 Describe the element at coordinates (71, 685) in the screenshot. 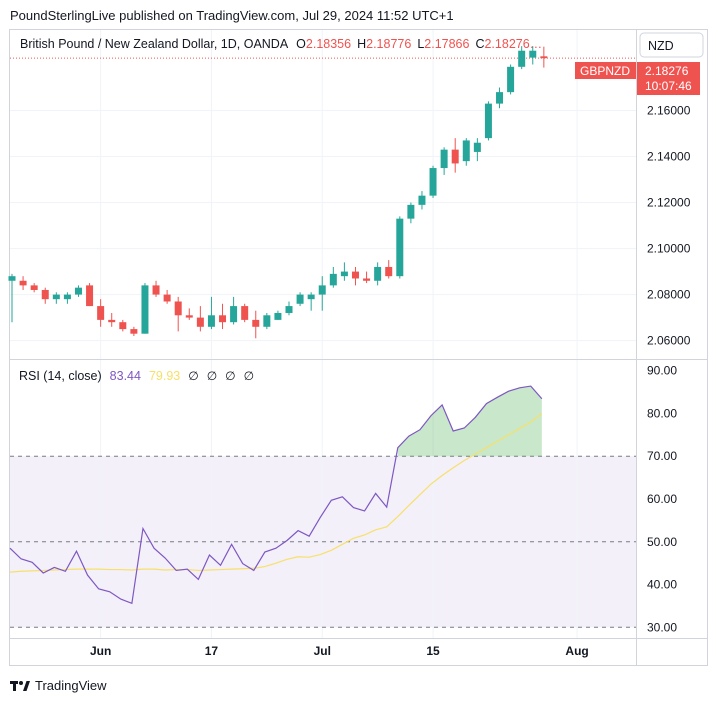

I see `footer-brand-label: TradingView` at that location.